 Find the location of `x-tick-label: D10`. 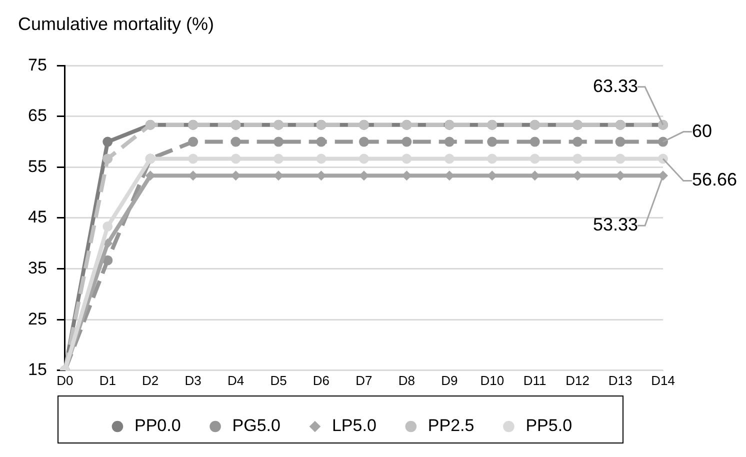

x-tick-label: D10 is located at coordinates (492, 380).